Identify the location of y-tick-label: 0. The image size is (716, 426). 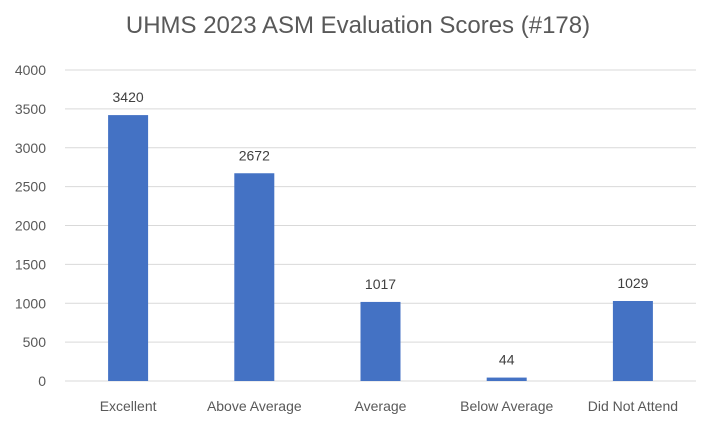
(42, 381).